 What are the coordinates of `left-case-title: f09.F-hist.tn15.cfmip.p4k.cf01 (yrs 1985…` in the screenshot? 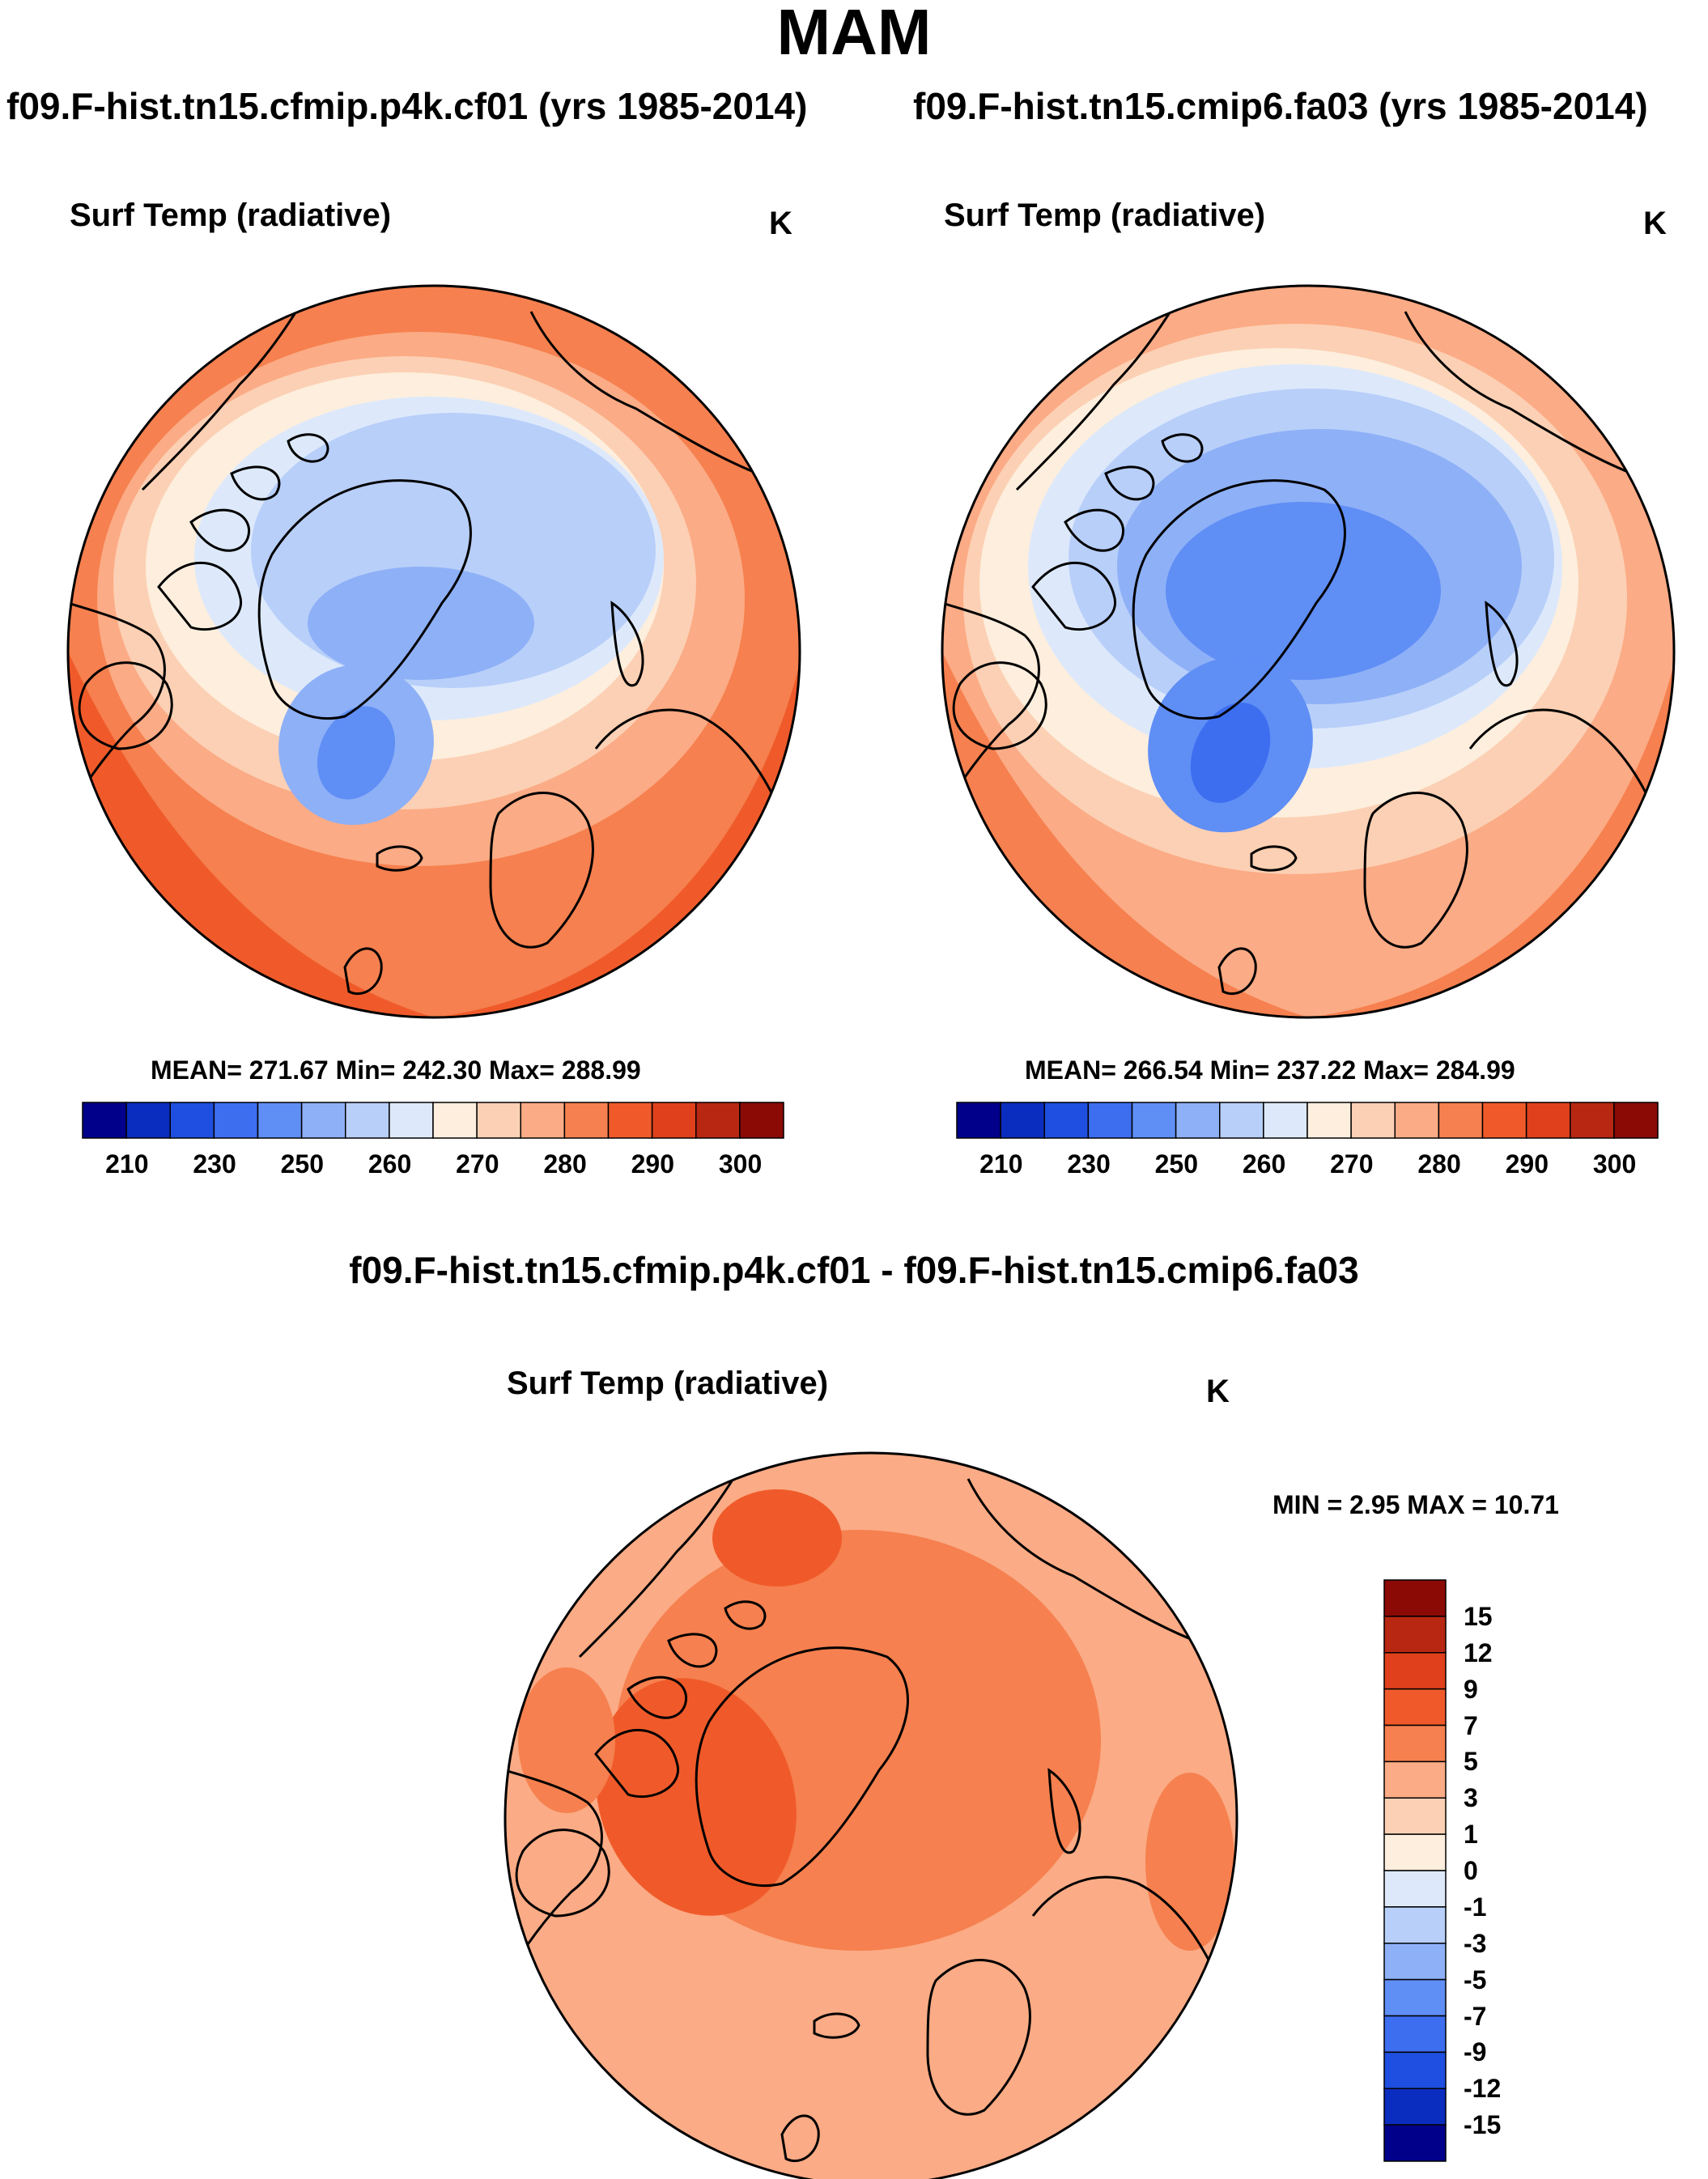 It's located at (407, 106).